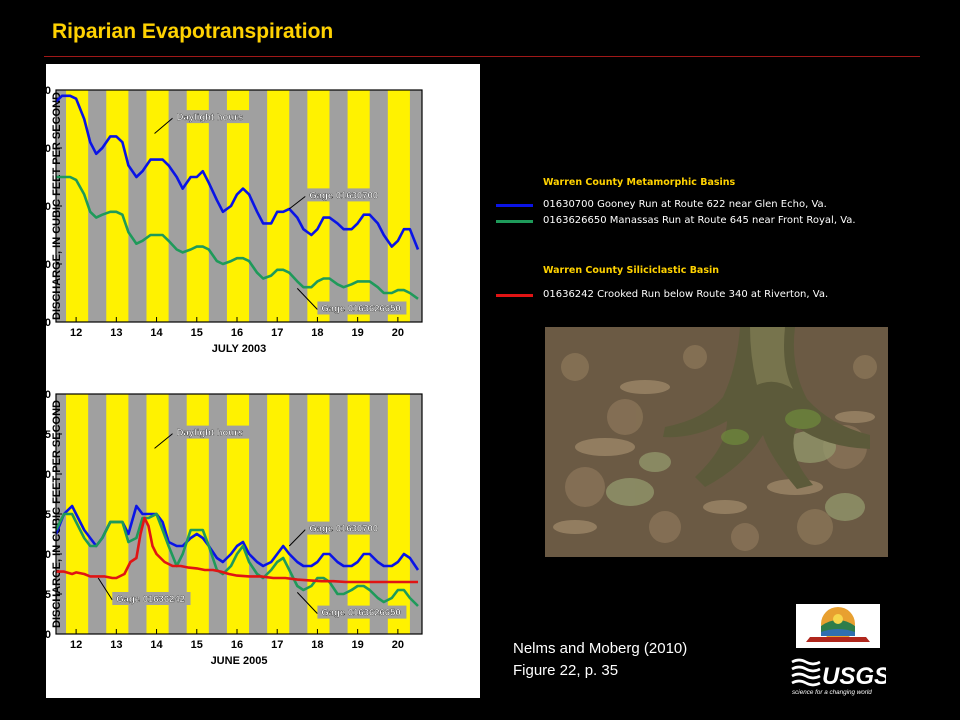 Image resolution: width=960 pixels, height=720 pixels. What do you see at coordinates (514, 295) in the screenshot?
I see `legend-swatch-red` at bounding box center [514, 295].